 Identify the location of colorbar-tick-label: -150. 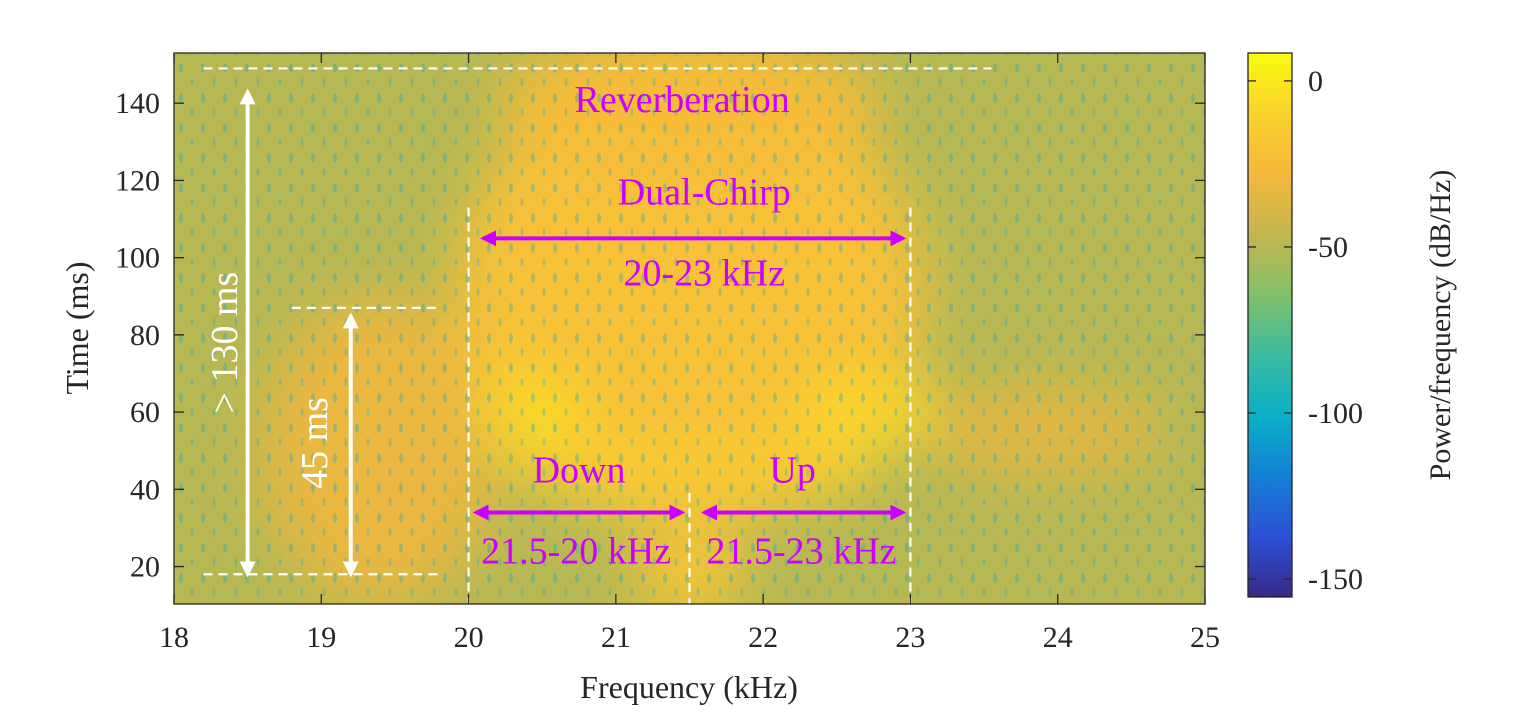
(1335, 579).